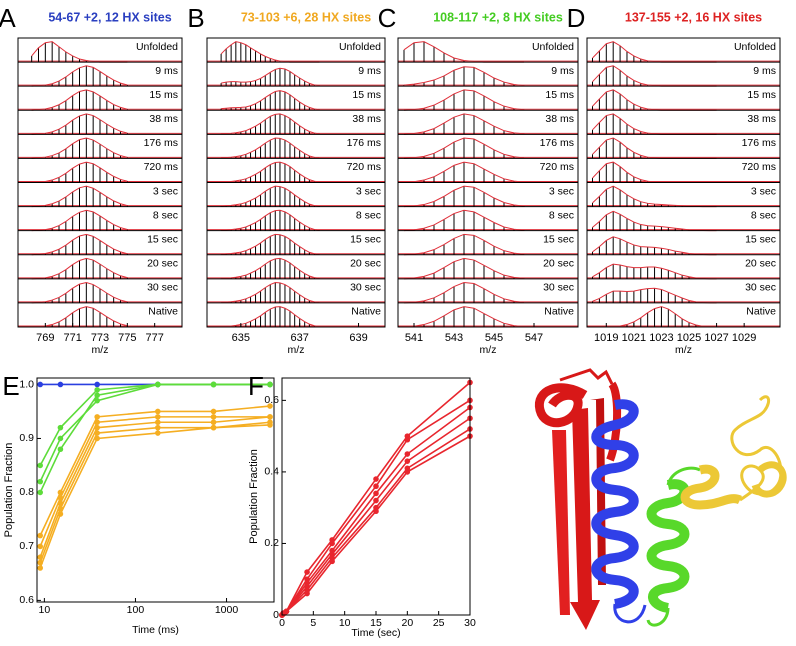 This screenshot has width=796, height=646. I want to click on x-tick-label: 777, so click(154, 338).